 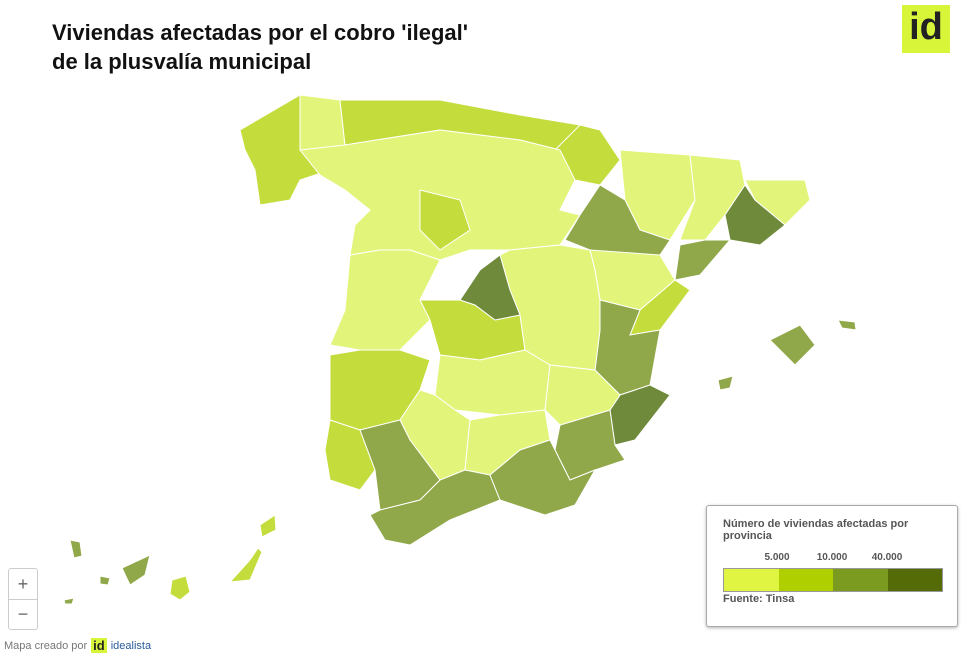 I want to click on zoom-out: −, so click(x=23, y=614).